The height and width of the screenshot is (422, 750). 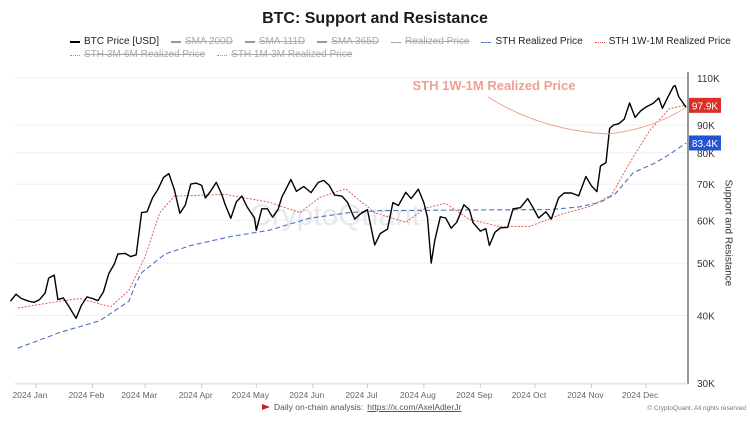 I want to click on legend-item: SMA 111D, so click(x=275, y=42).